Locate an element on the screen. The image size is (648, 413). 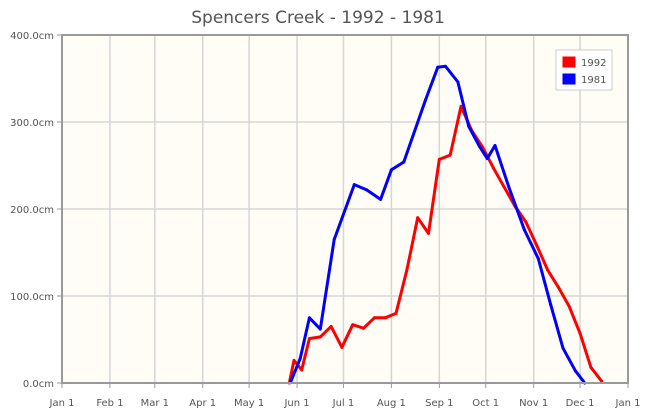
x-tick-label: Aug 1 is located at coordinates (391, 403).